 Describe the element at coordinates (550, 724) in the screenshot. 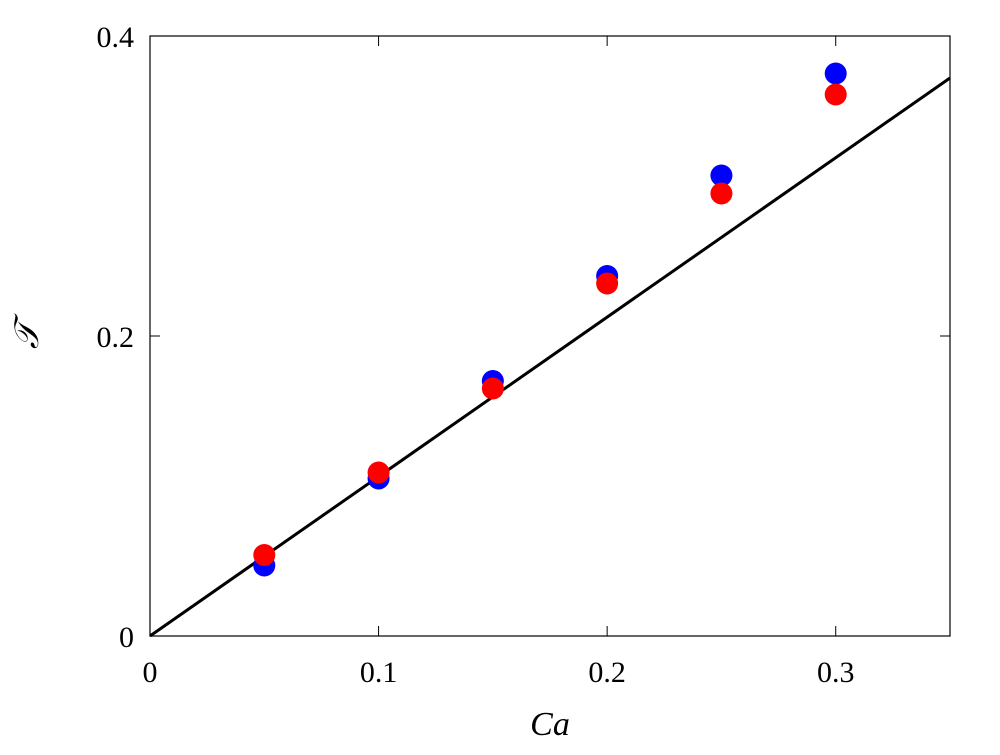

I see `x-axis-label: Ca` at that location.